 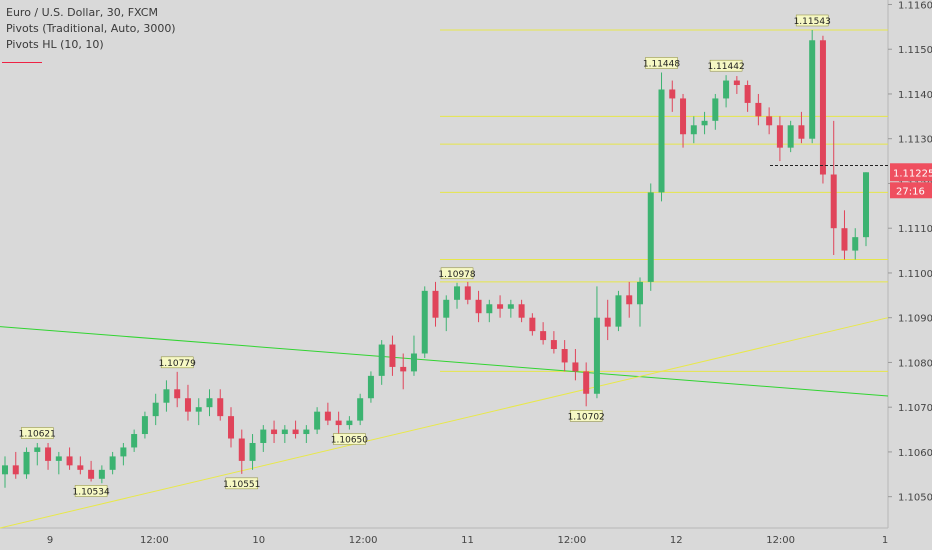 I want to click on price-tick-label: 1.11000, so click(x=915, y=274).